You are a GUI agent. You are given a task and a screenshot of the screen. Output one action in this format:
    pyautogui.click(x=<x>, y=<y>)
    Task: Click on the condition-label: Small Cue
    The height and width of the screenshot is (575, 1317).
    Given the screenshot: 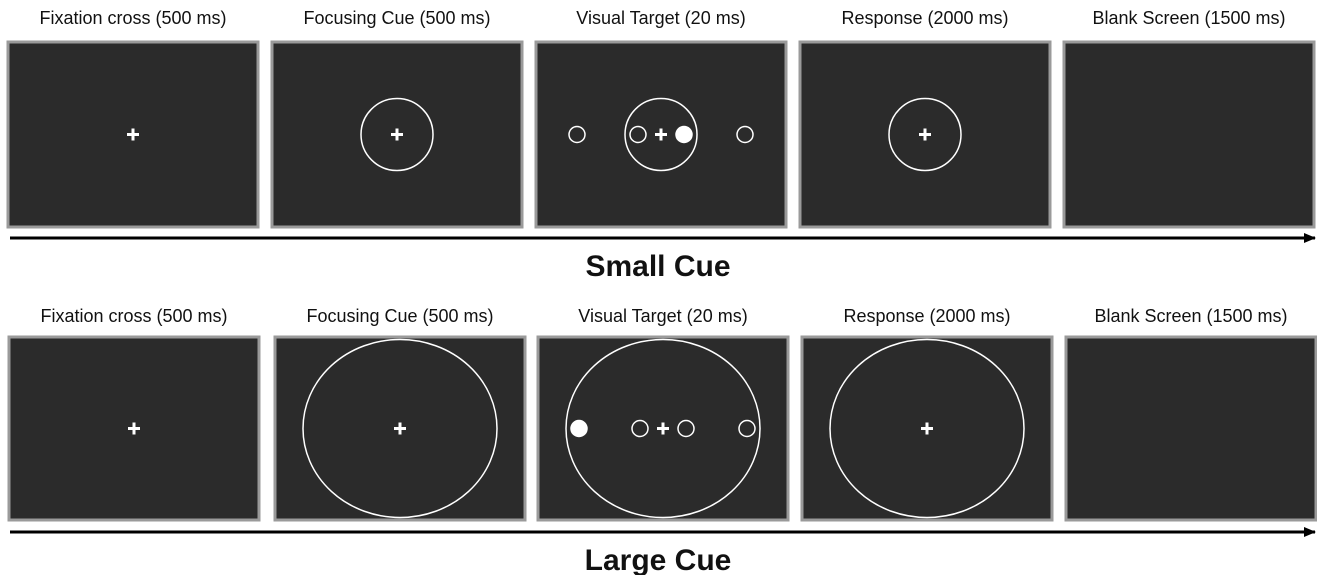 What is the action you would take?
    pyautogui.click(x=657, y=266)
    